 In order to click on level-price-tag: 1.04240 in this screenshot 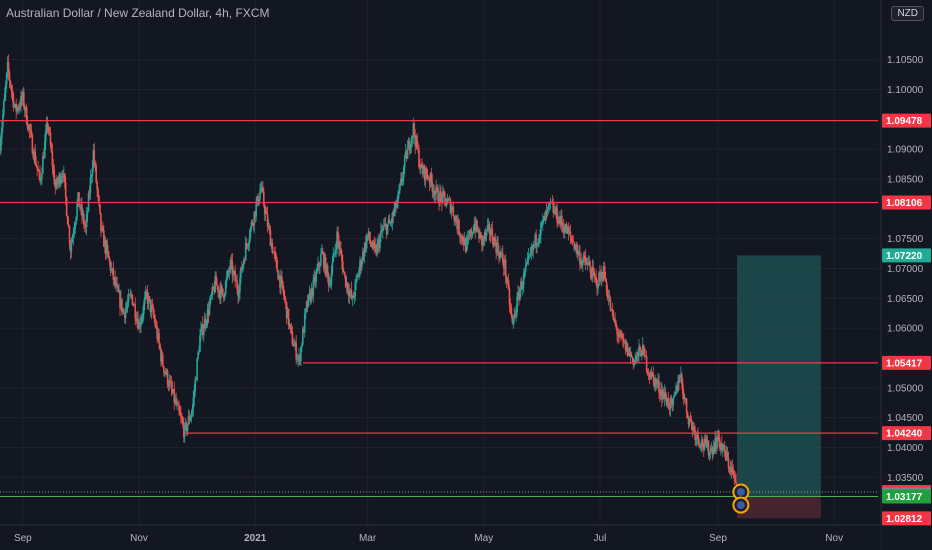, I will do `click(904, 434)`.